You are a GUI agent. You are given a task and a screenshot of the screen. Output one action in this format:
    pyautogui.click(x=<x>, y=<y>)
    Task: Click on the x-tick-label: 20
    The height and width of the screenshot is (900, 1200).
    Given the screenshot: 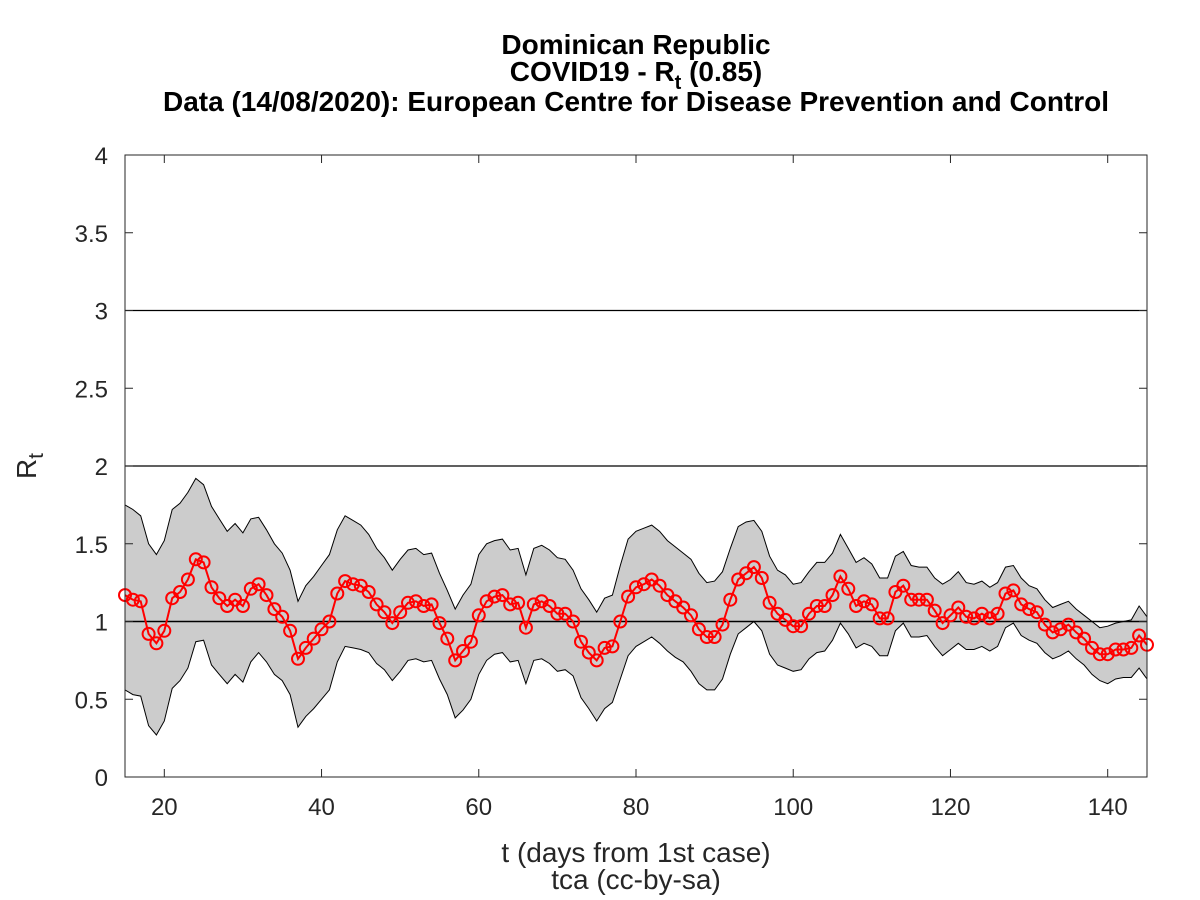 What is the action you would take?
    pyautogui.click(x=164, y=807)
    